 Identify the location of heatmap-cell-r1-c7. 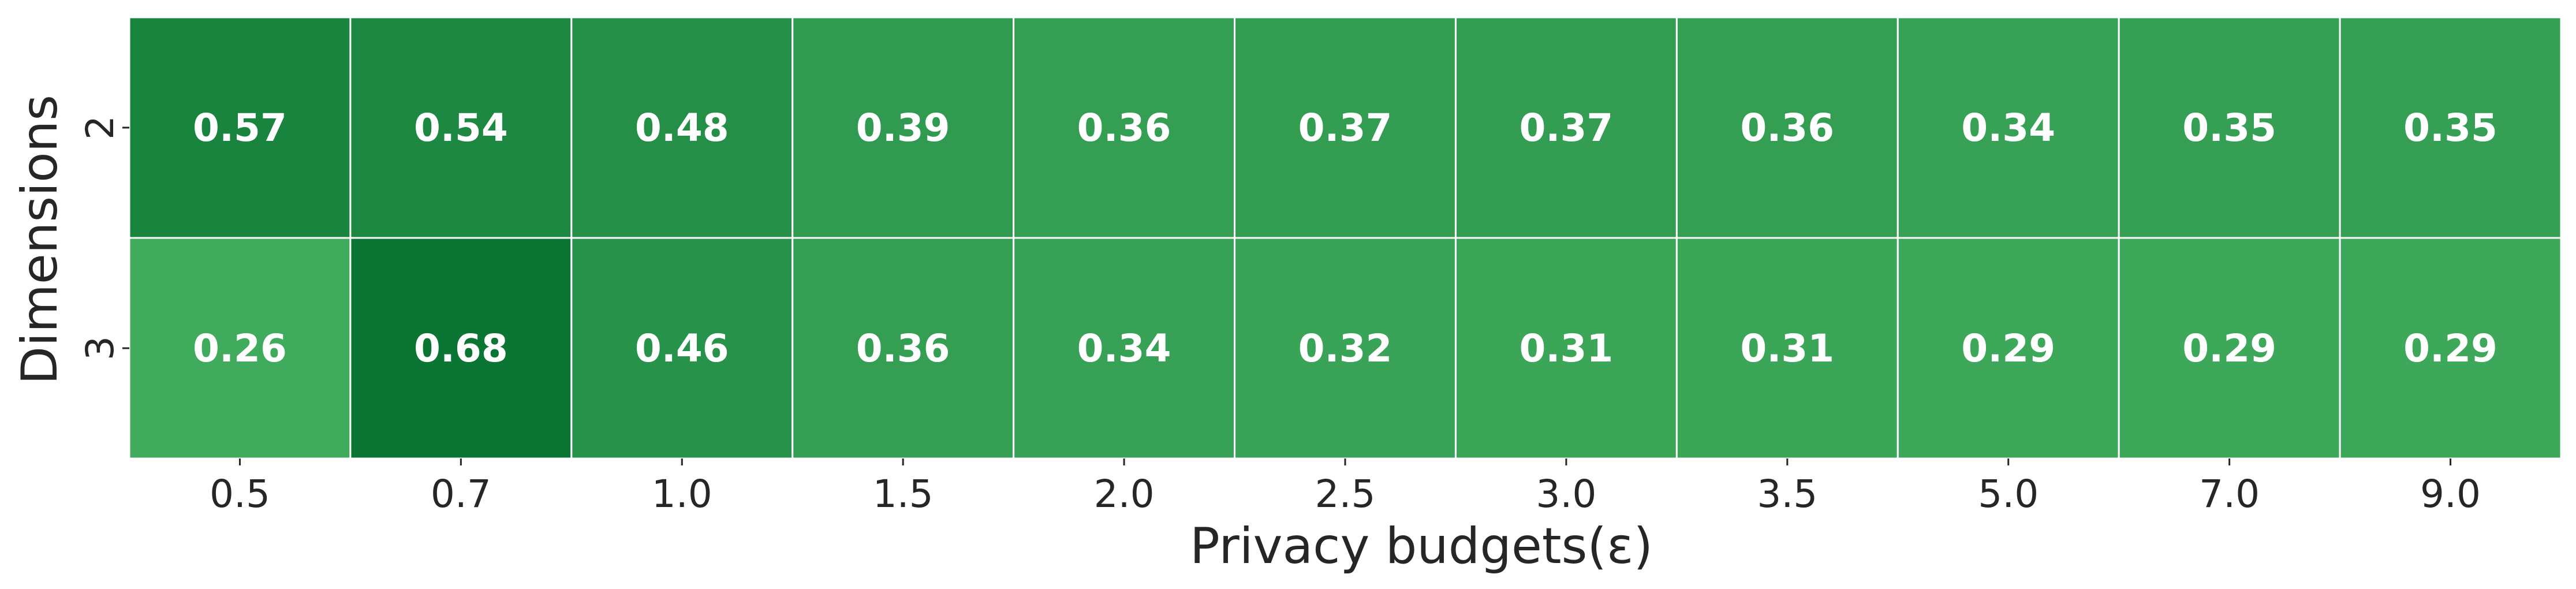
(1787, 348).